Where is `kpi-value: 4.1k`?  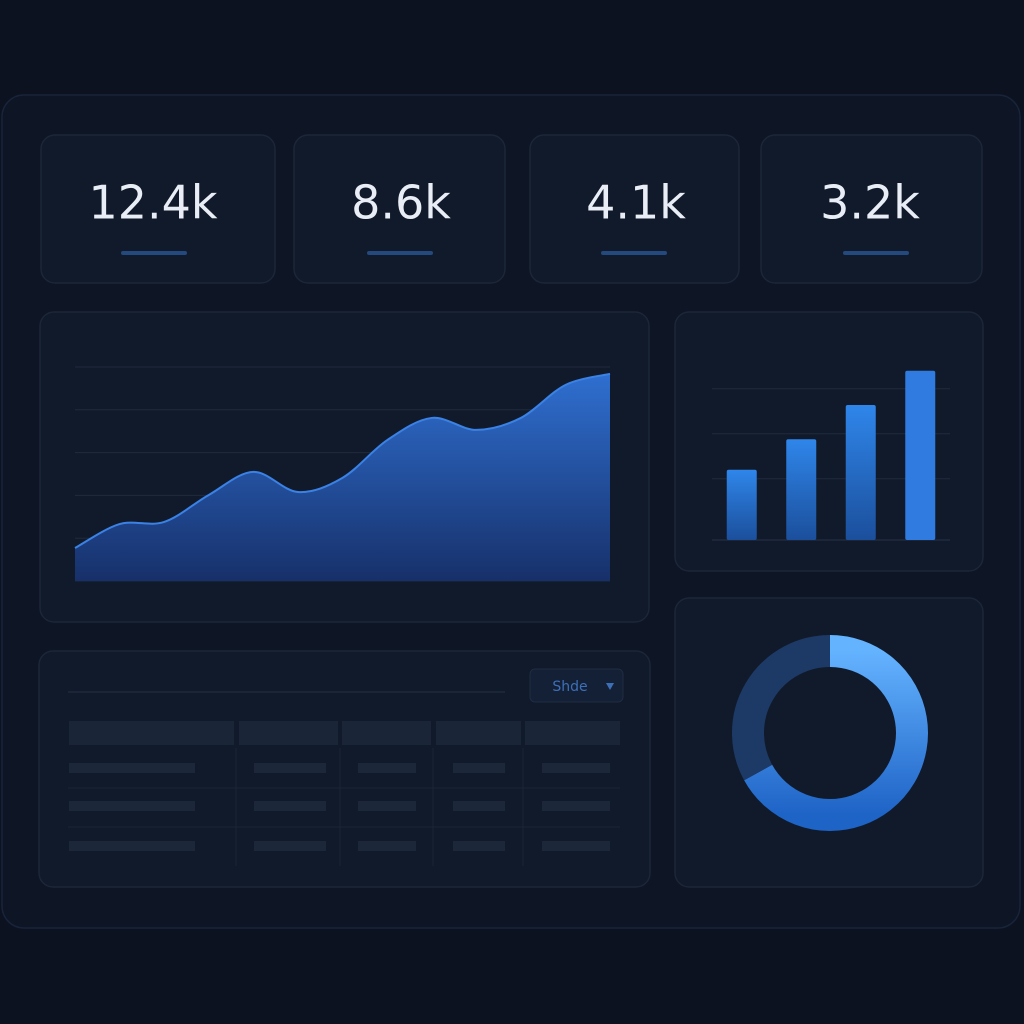 kpi-value: 4.1k is located at coordinates (636, 203).